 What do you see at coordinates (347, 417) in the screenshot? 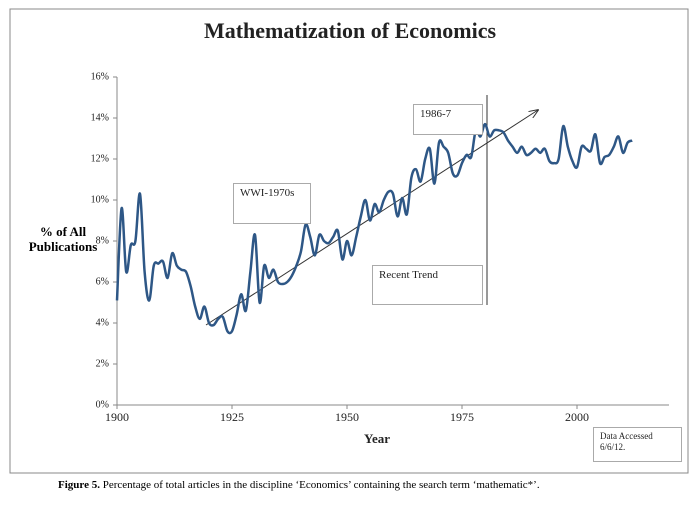
I see `x-tick-label: 1950` at bounding box center [347, 417].